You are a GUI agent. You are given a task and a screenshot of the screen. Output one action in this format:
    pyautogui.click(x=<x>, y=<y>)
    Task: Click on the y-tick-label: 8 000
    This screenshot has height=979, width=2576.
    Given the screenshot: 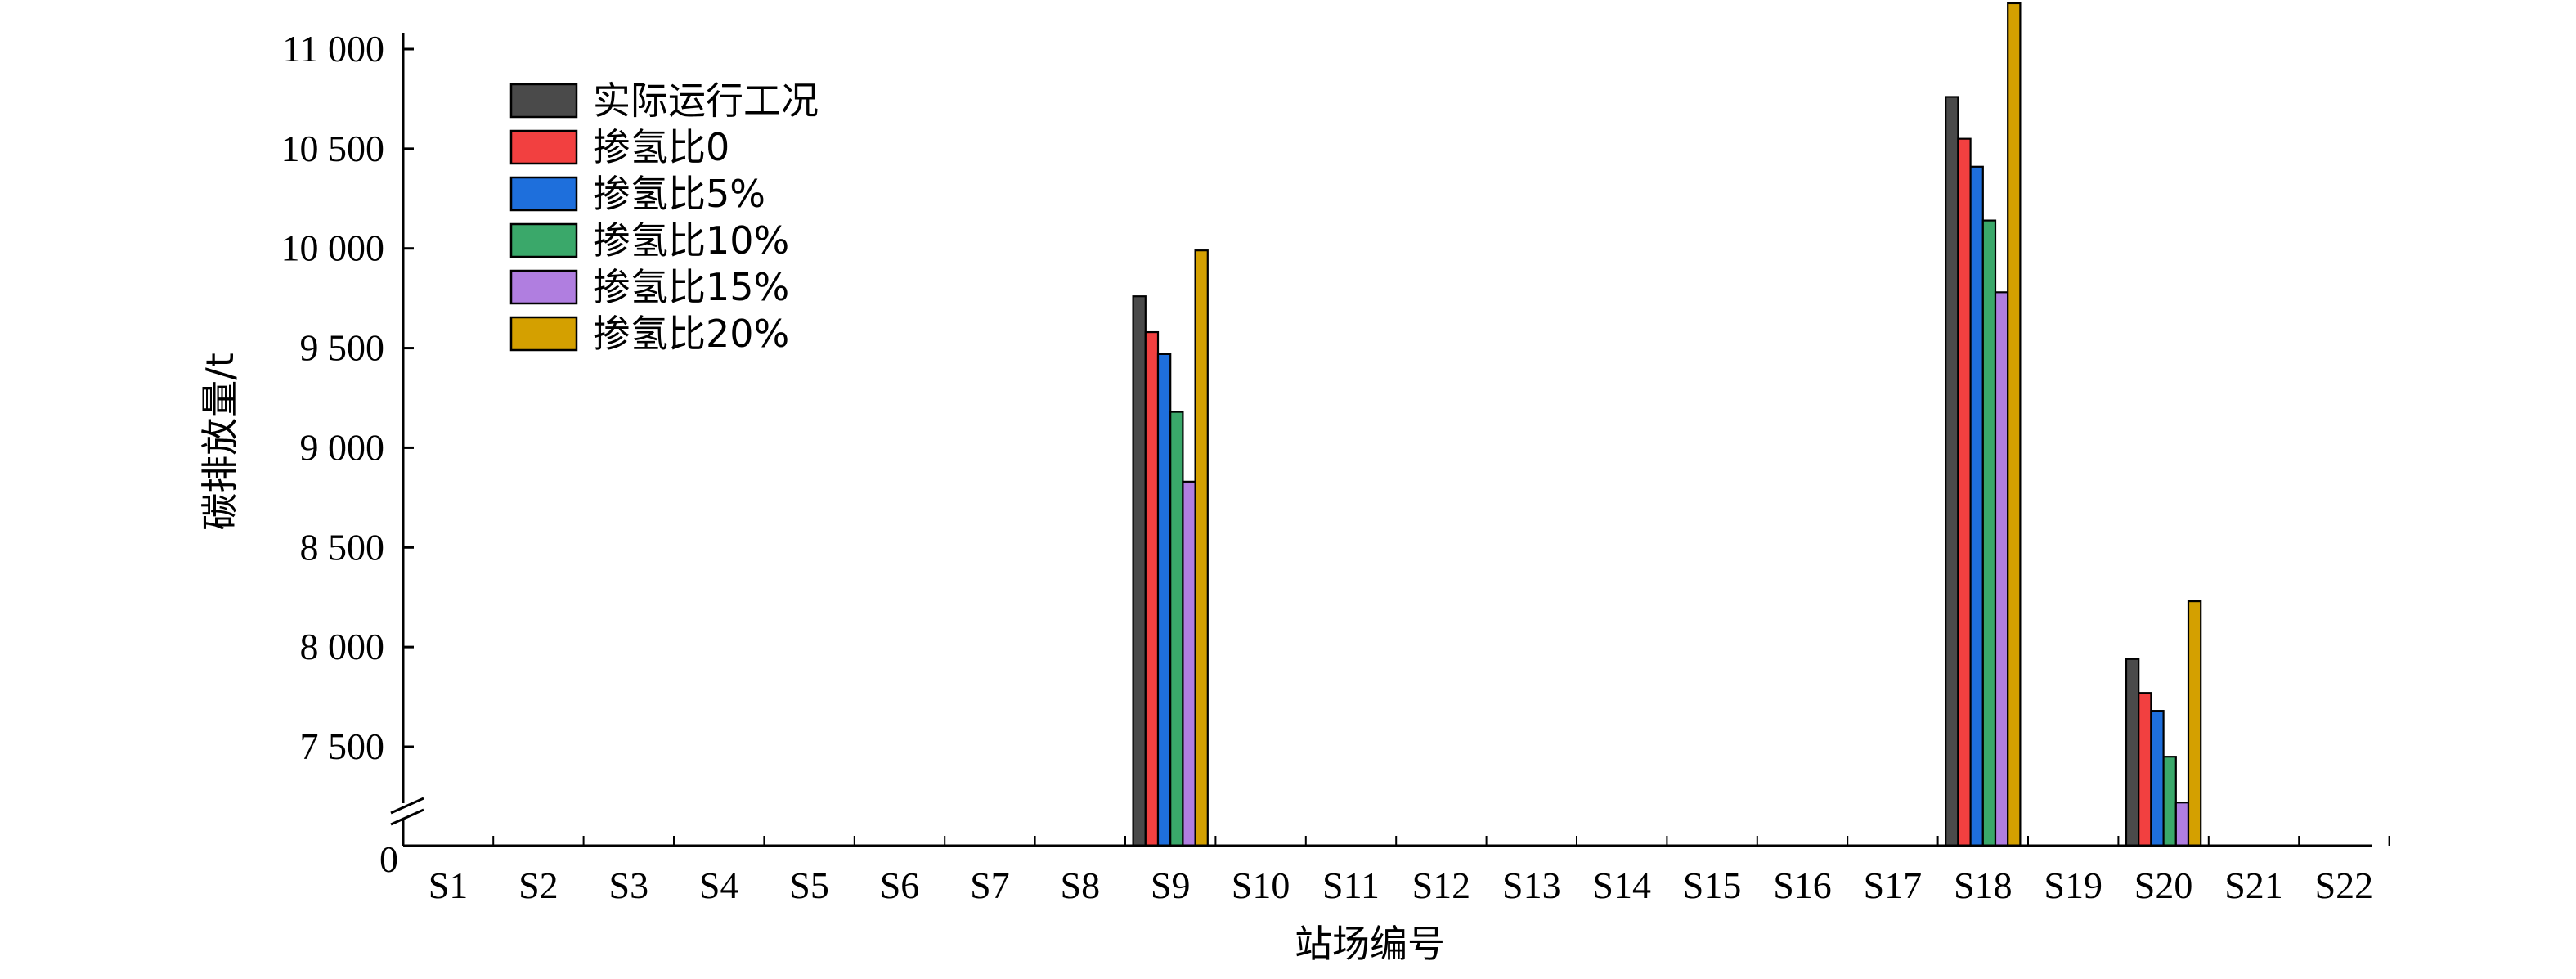 What is the action you would take?
    pyautogui.click(x=342, y=647)
    